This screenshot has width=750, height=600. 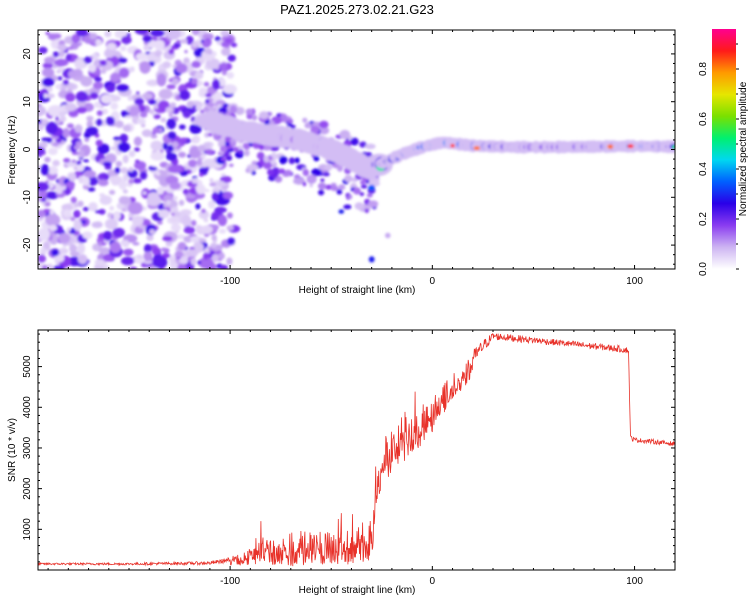 I want to click on x-tick-label: 100, so click(x=634, y=581).